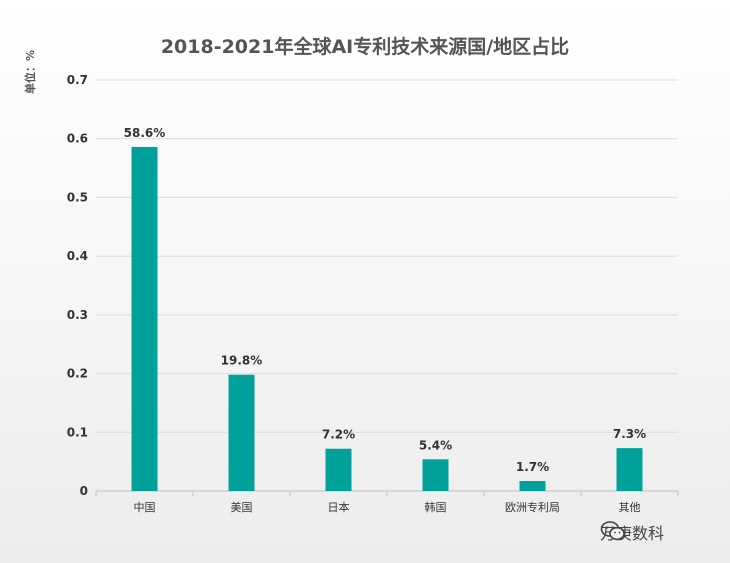 This screenshot has height=563, width=730. Describe the element at coordinates (365, 47) in the screenshot. I see `chart-title: 2018-2021年全球AI专利技术来源国/地区占比` at that location.